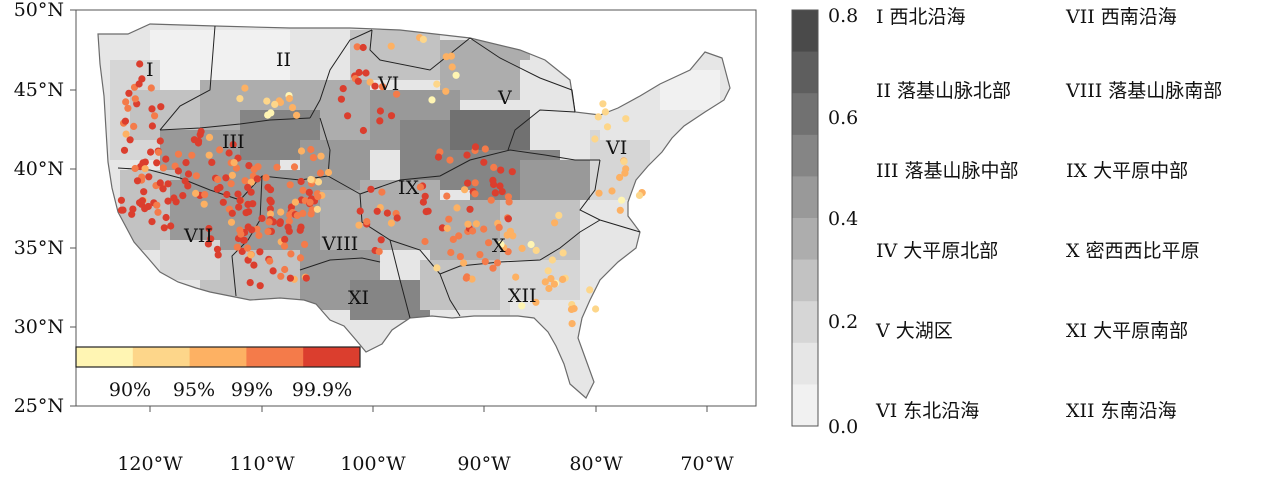 This screenshot has height=477, width=1269. What do you see at coordinates (1127, 331) in the screenshot?
I see `region-legend-item: XI 大平原南部` at bounding box center [1127, 331].